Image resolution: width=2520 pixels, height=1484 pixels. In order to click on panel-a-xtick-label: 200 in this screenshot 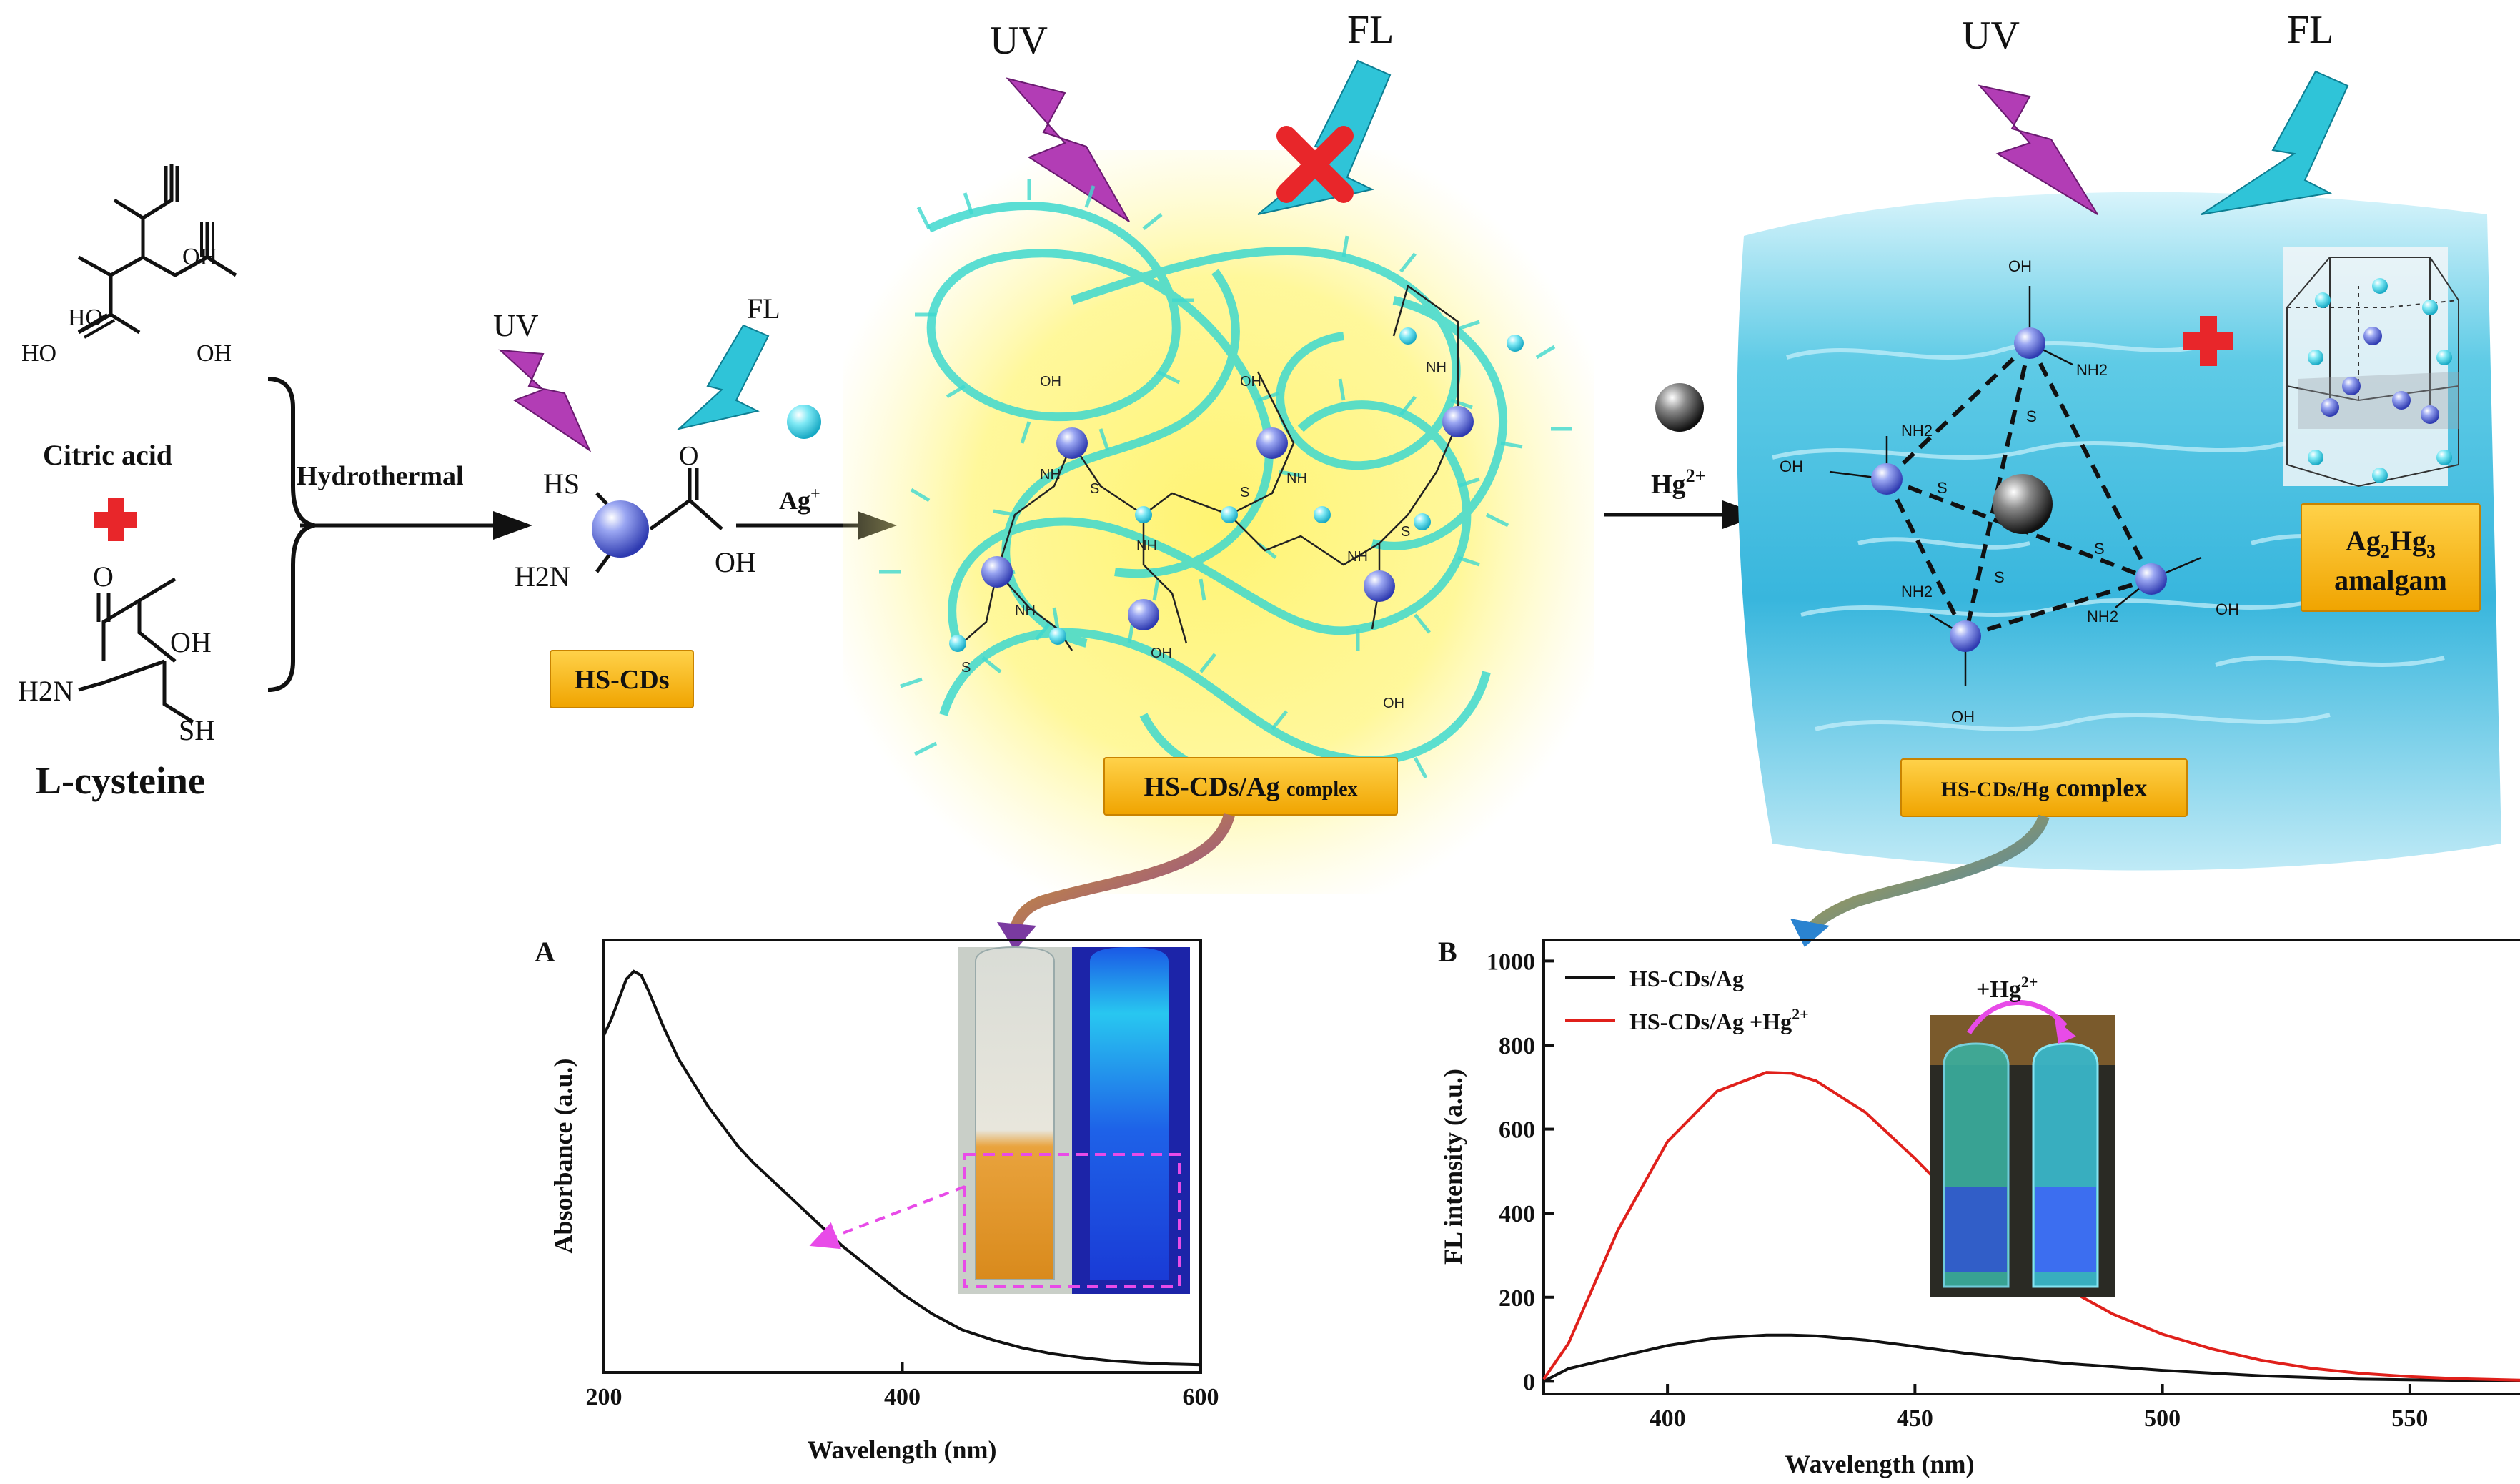, I will do `click(604, 1397)`.